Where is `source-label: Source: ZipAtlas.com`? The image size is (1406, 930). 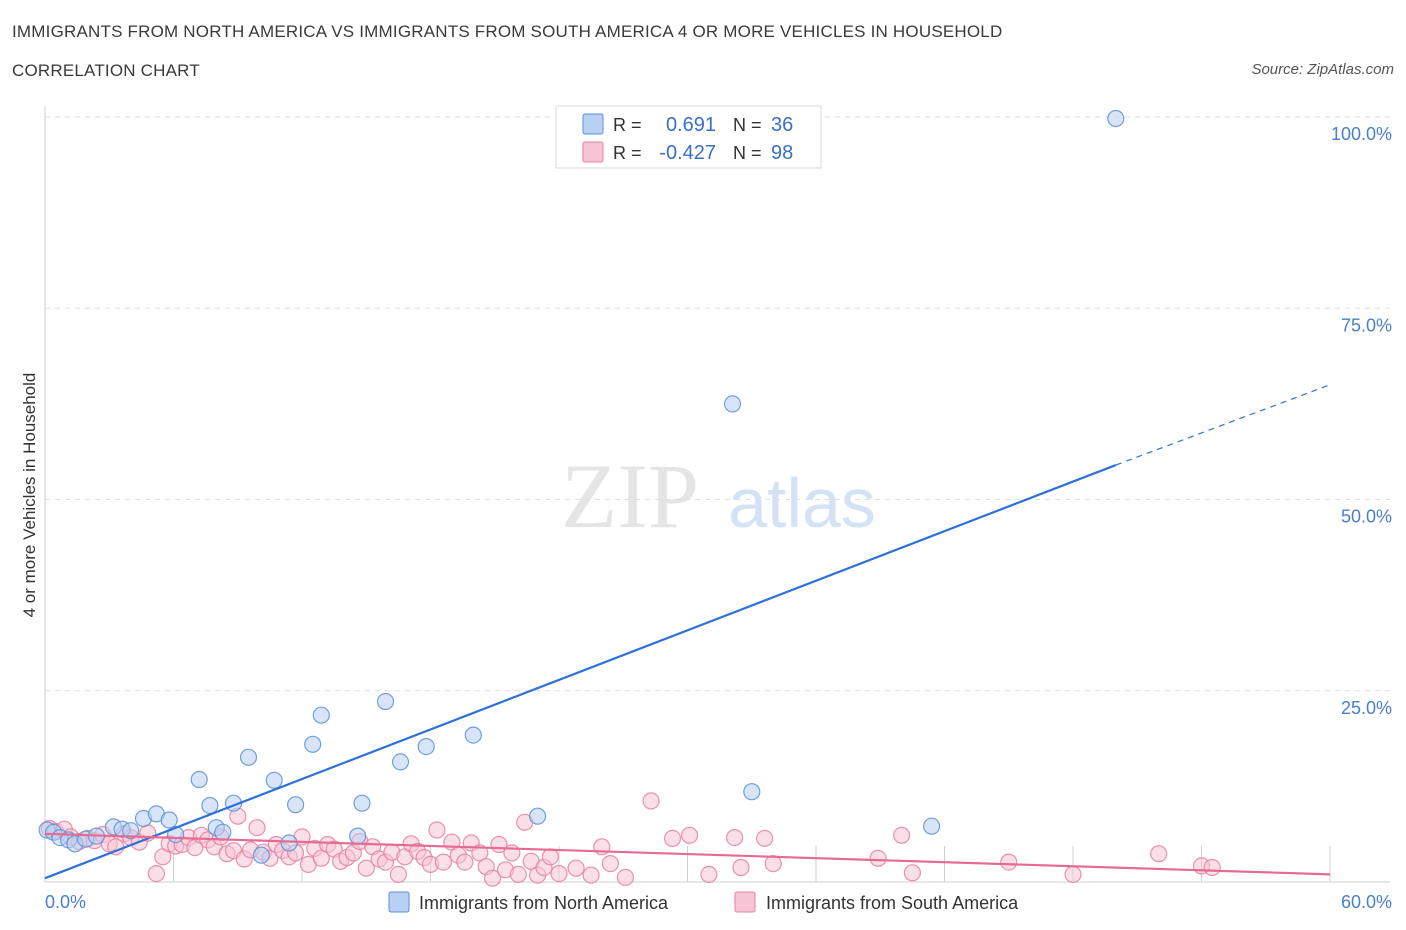 source-label: Source: ZipAtlas.com is located at coordinates (1322, 69).